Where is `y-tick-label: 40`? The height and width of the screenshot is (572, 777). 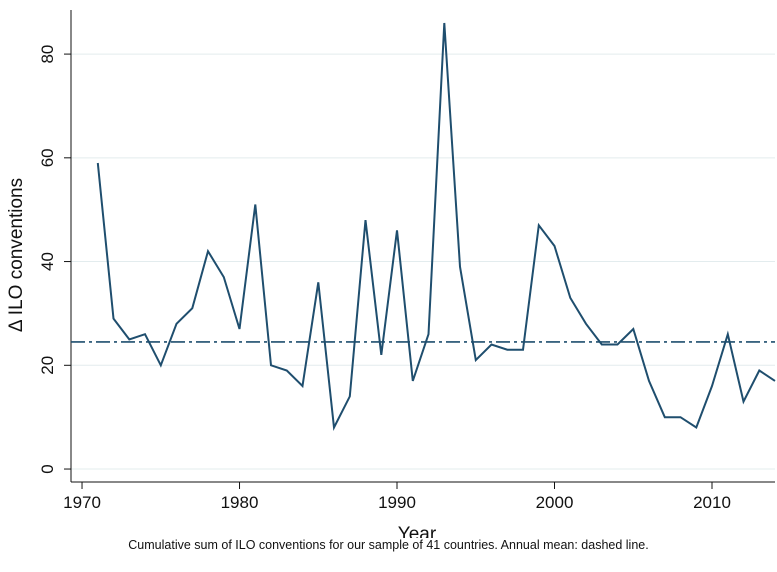 y-tick-label: 40 is located at coordinates (47, 261).